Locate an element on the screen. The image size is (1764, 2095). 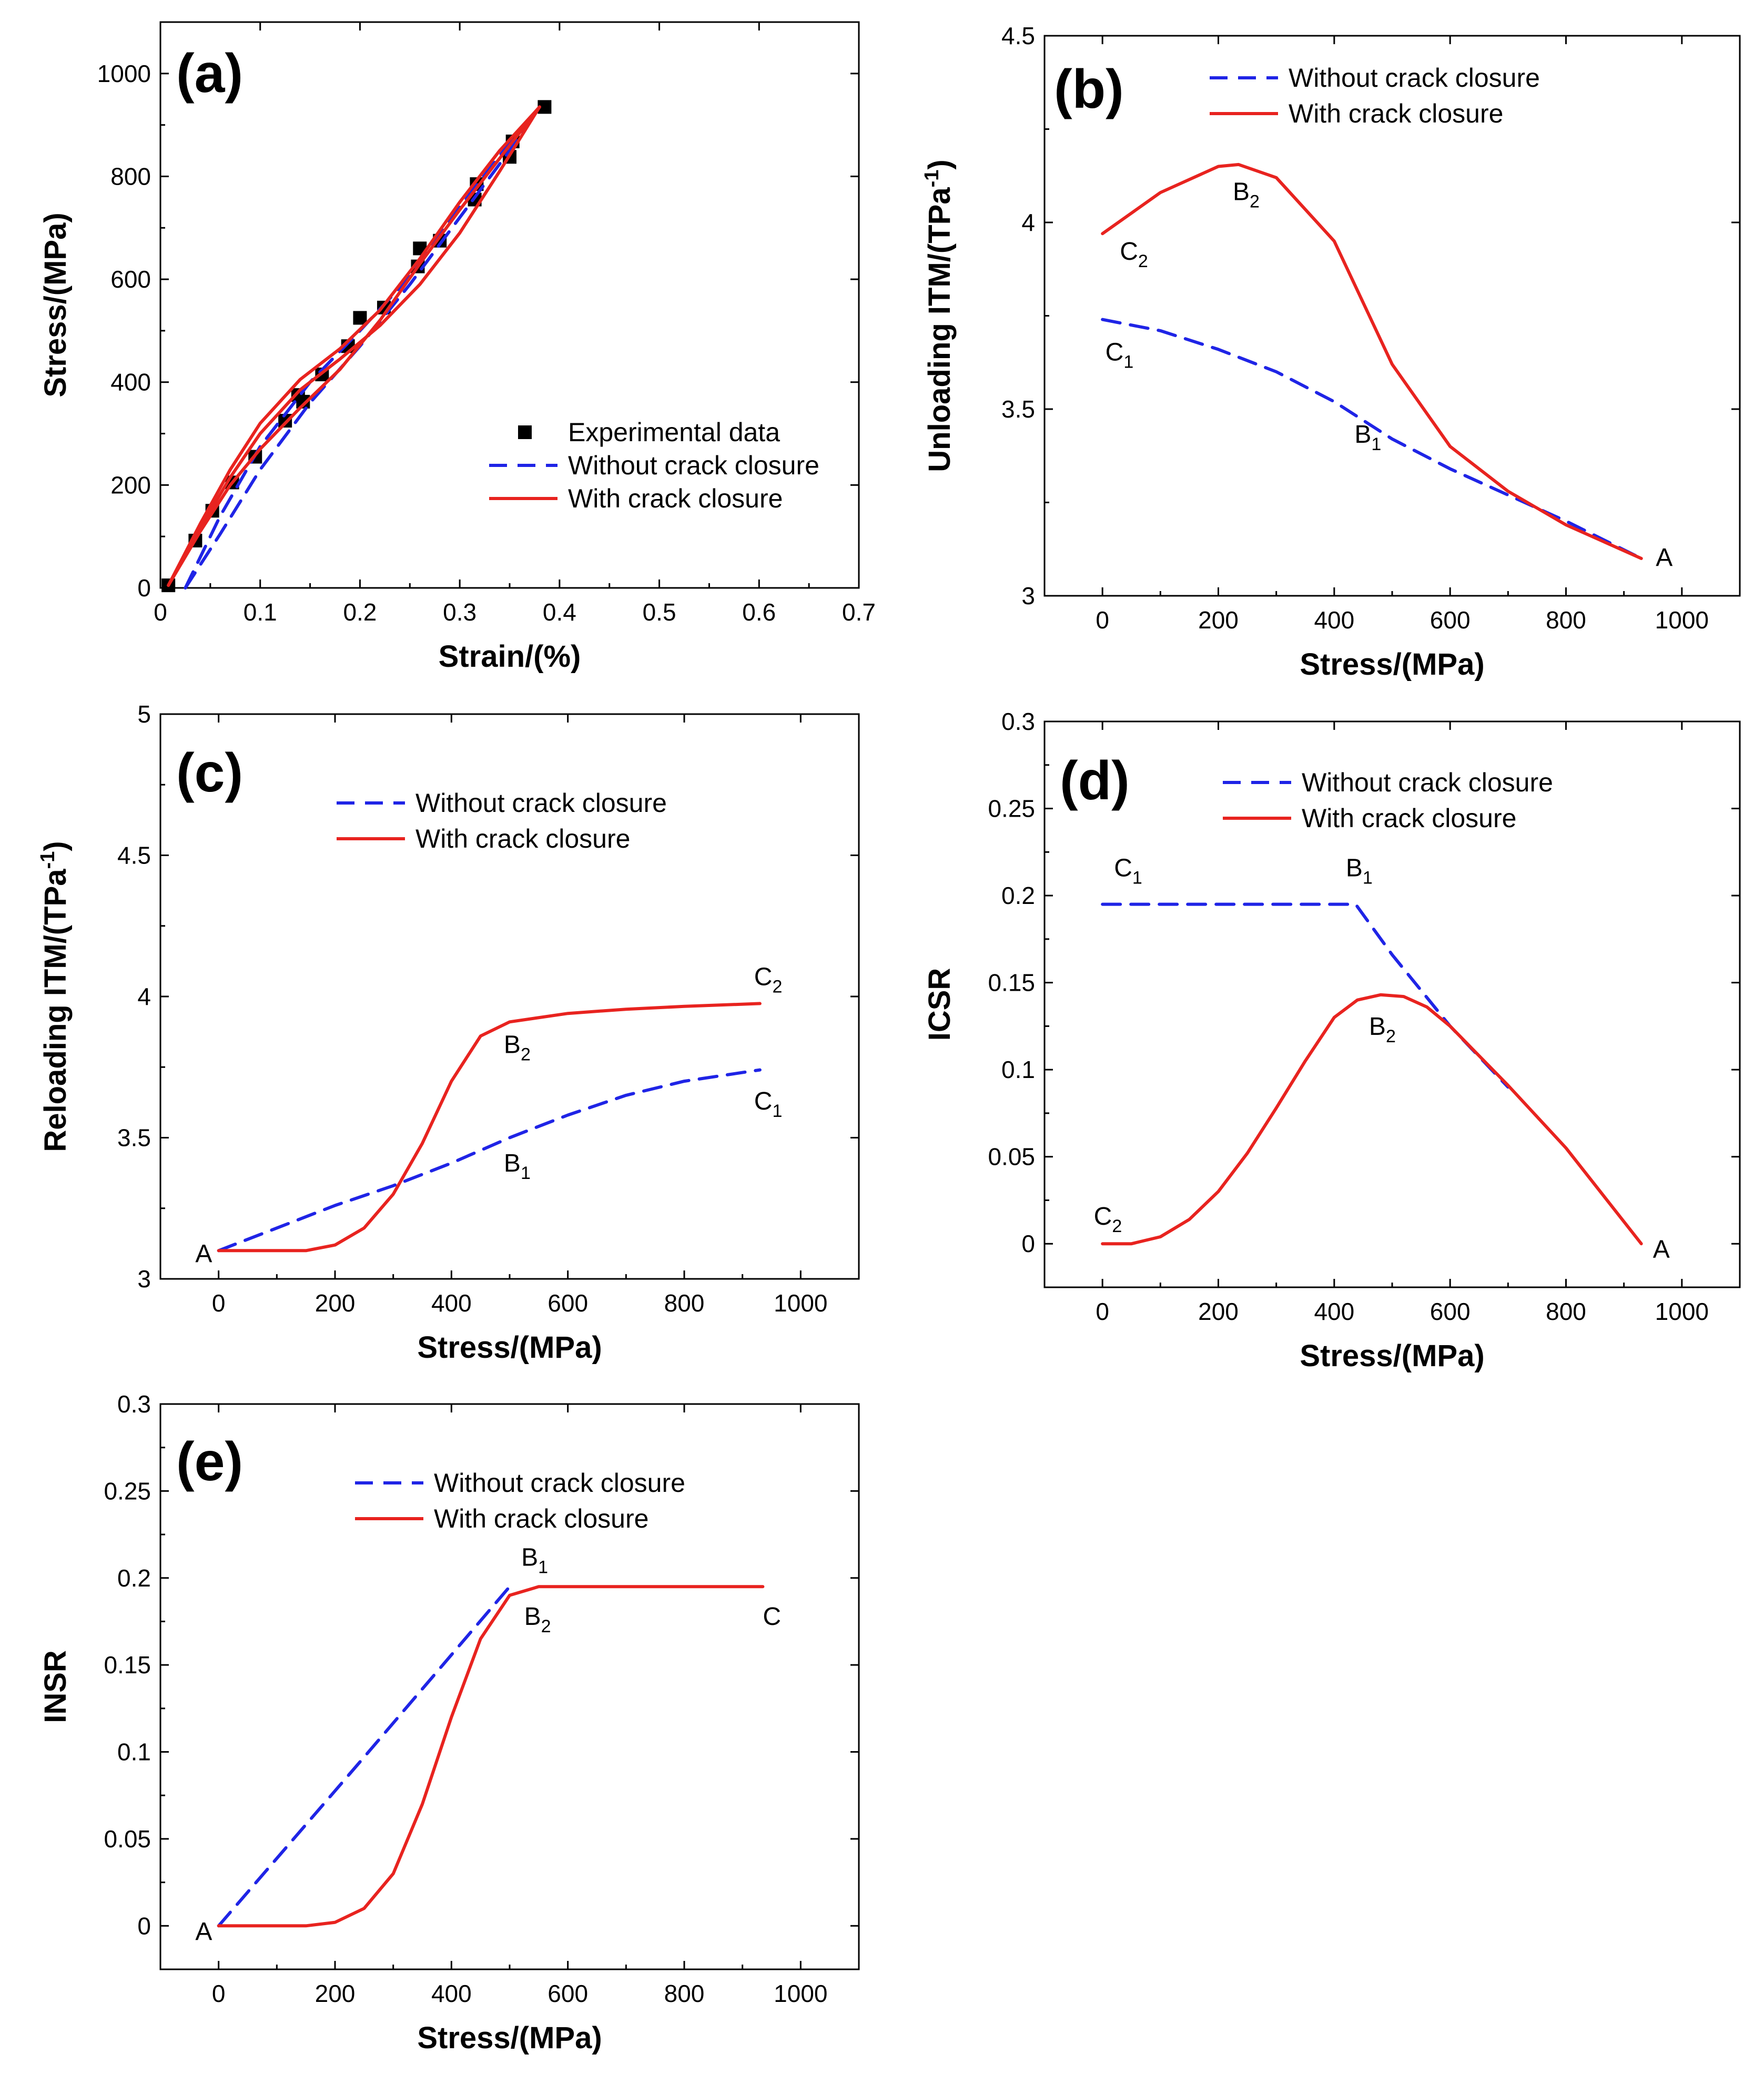
y-tick-label: 200 is located at coordinates (130, 485).